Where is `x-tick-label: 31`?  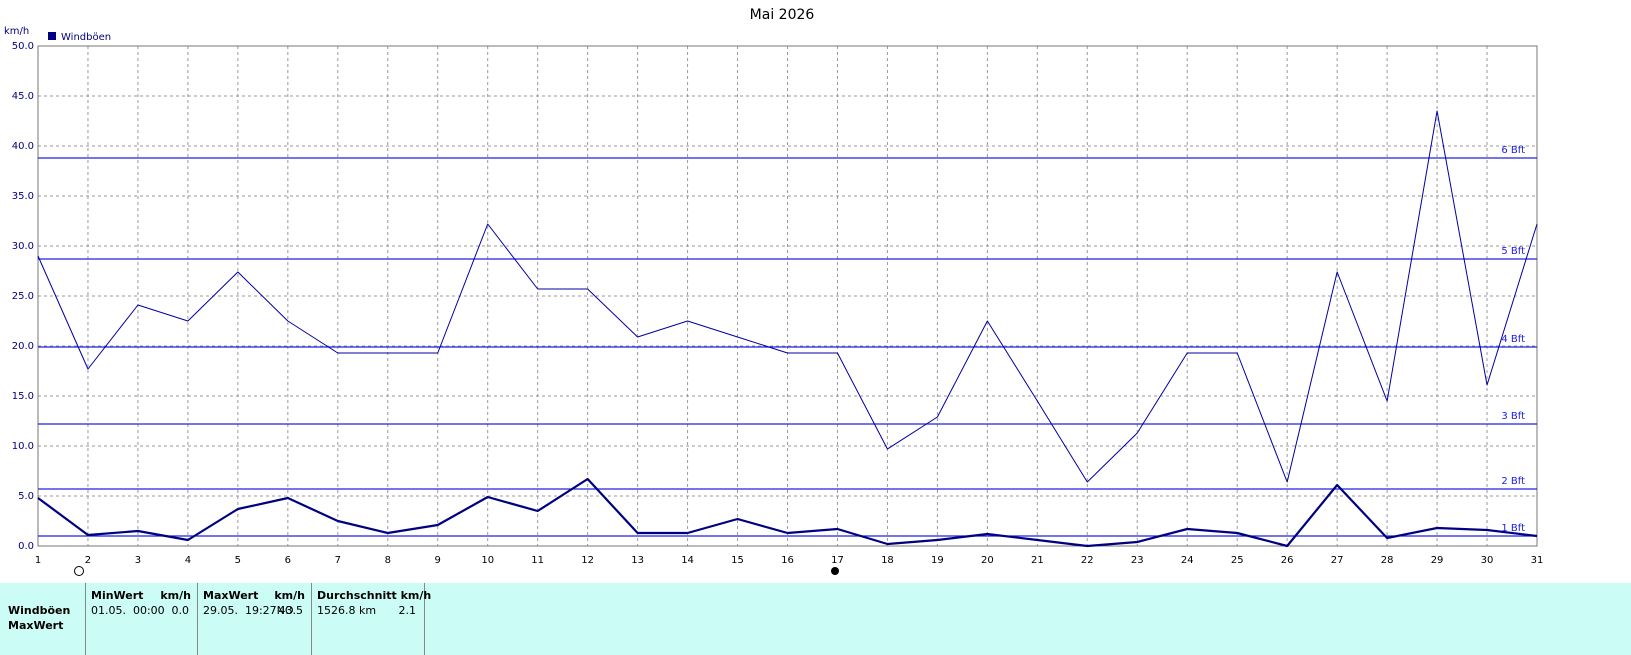 x-tick-label: 31 is located at coordinates (1537, 560).